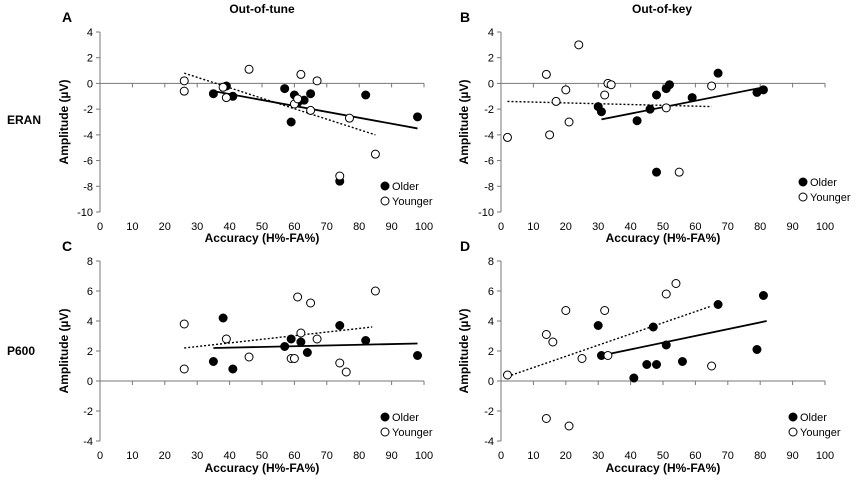 The height and width of the screenshot is (481, 856). What do you see at coordinates (489, 162) in the screenshot?
I see `y-tick-label: -6` at bounding box center [489, 162].